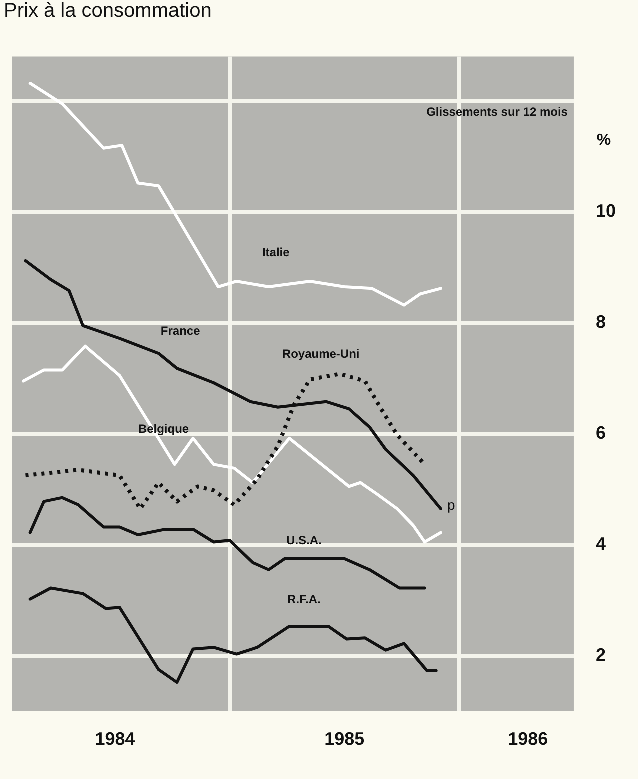 Image resolution: width=638 pixels, height=779 pixels. Describe the element at coordinates (601, 432) in the screenshot. I see `y-tick-label: 6` at that location.